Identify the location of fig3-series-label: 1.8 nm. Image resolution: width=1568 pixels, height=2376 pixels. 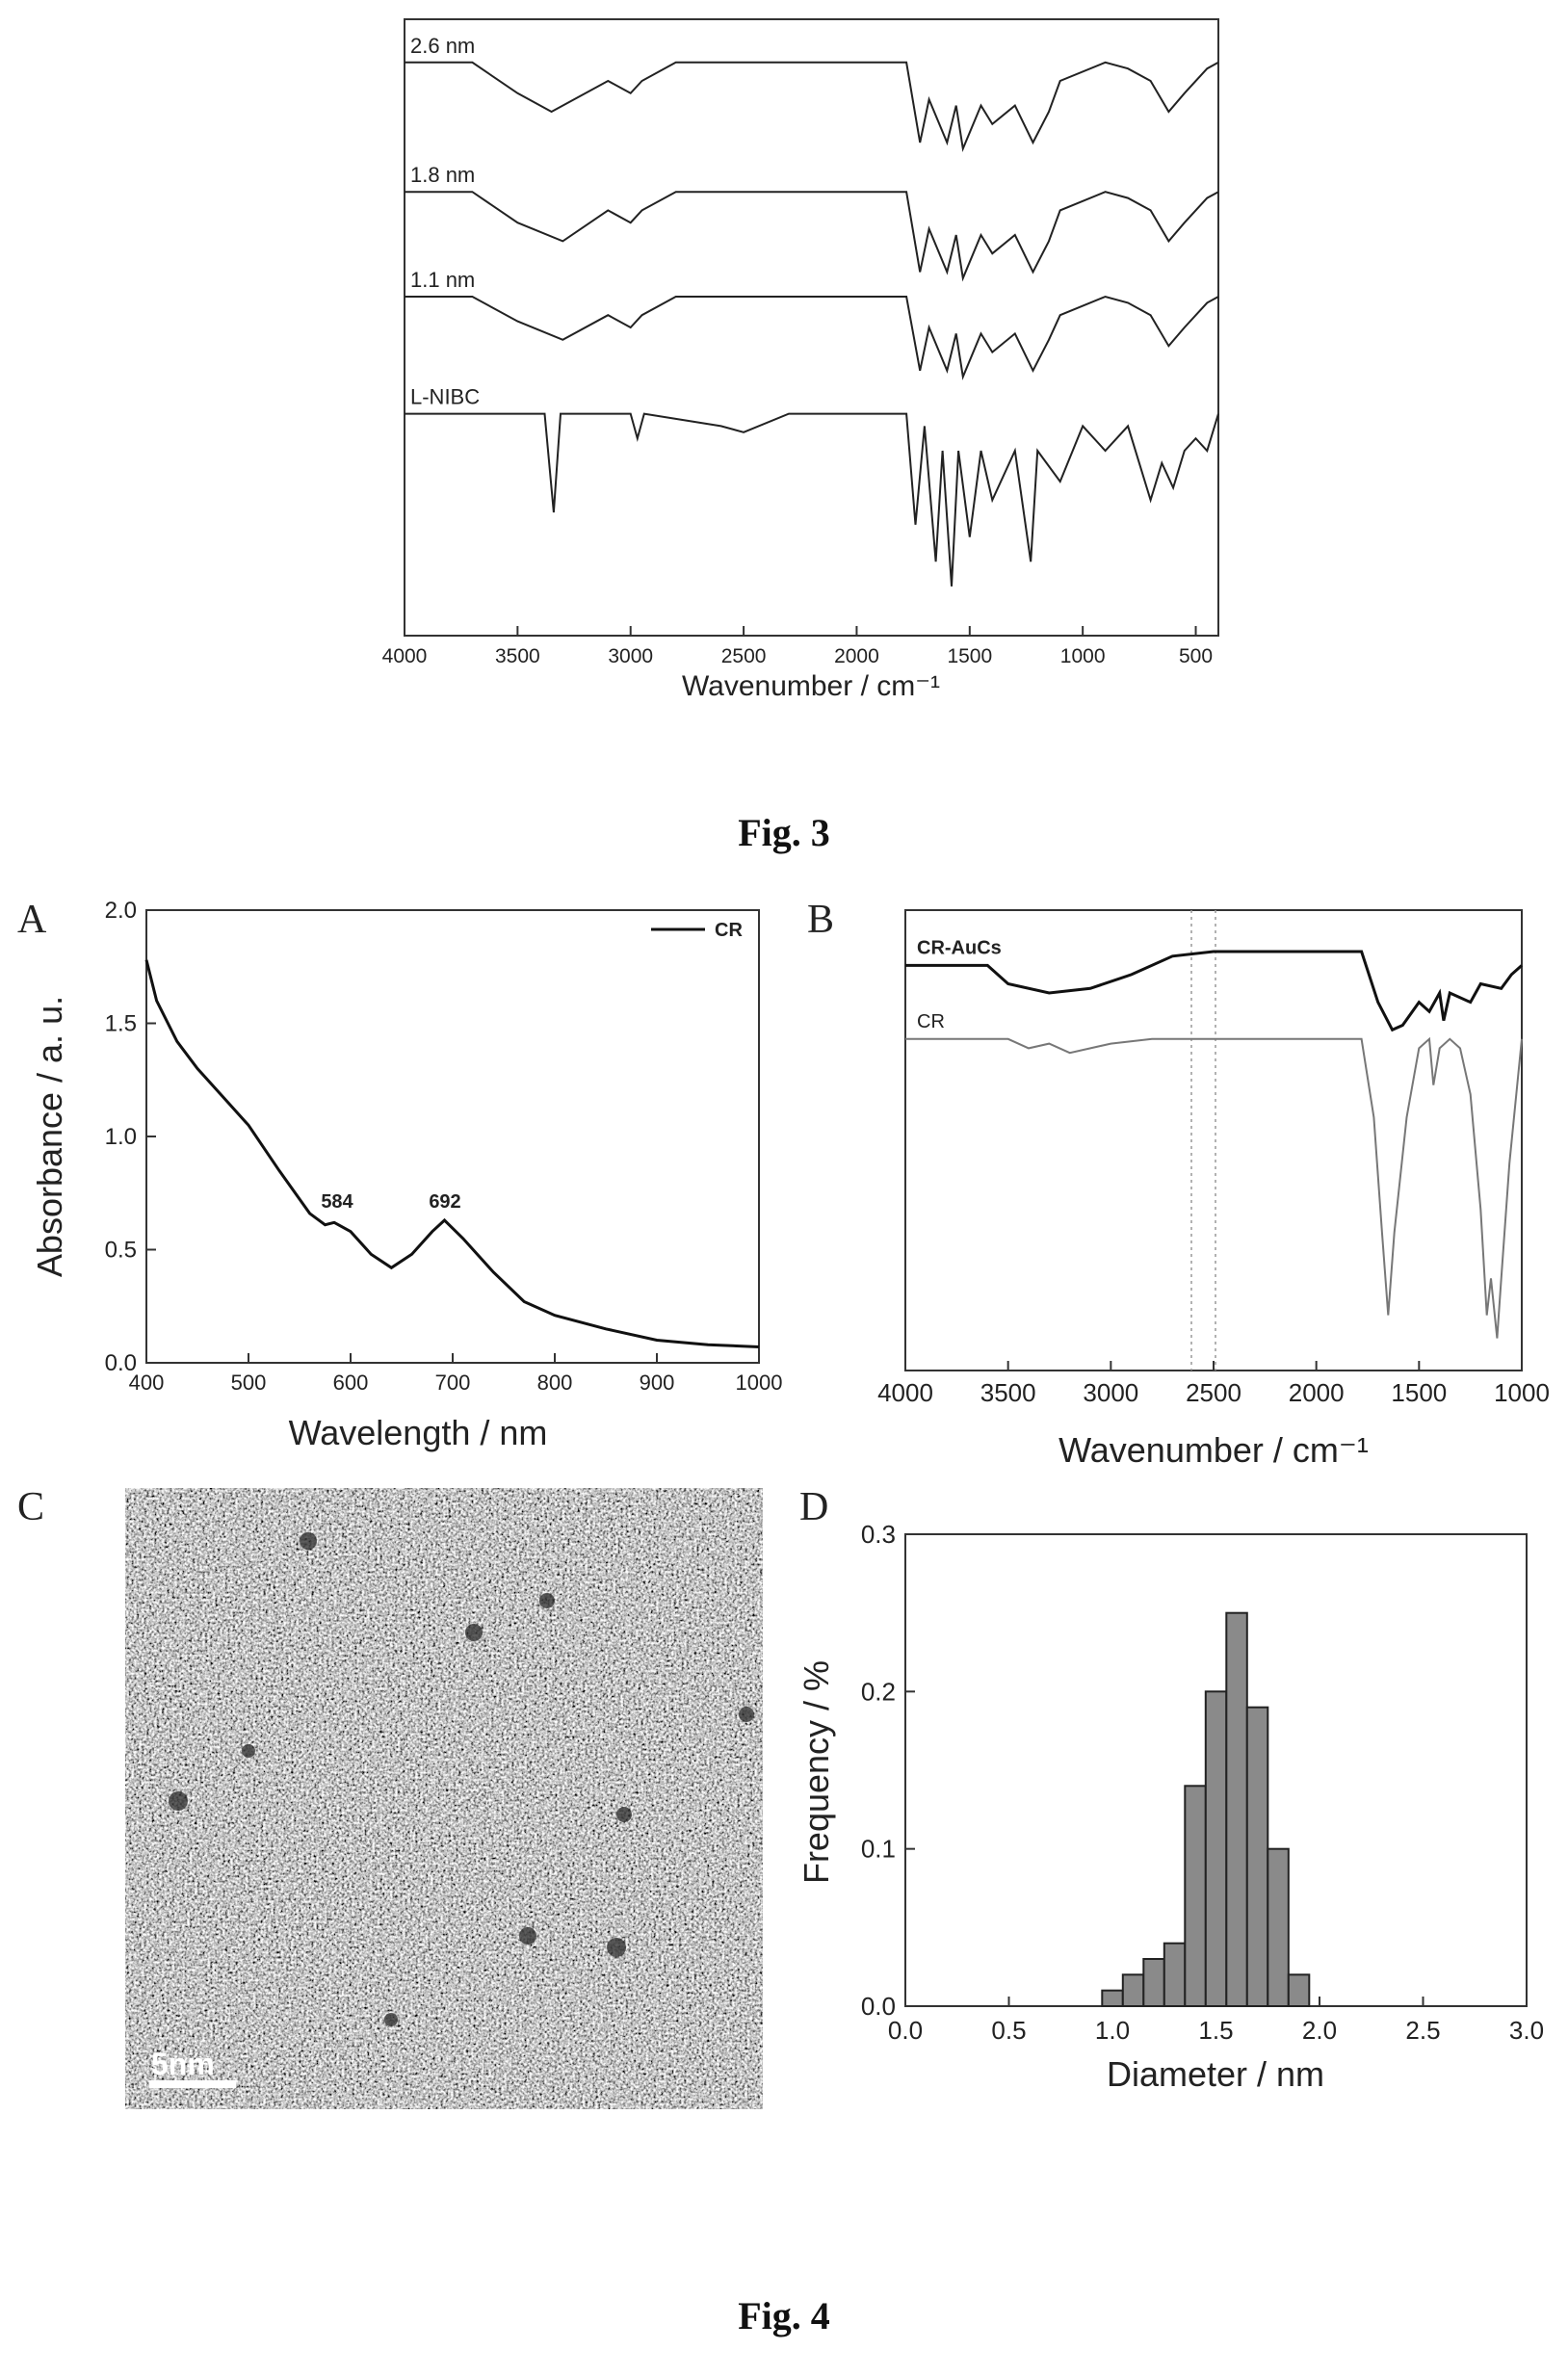
(442, 175).